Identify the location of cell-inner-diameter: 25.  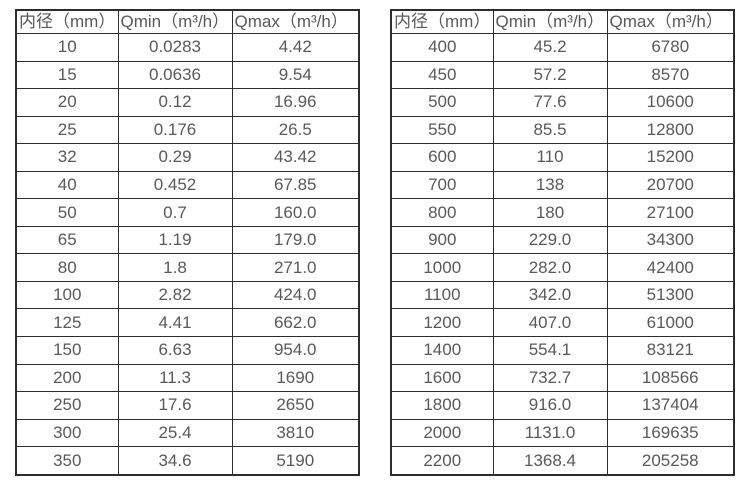
(67, 130).